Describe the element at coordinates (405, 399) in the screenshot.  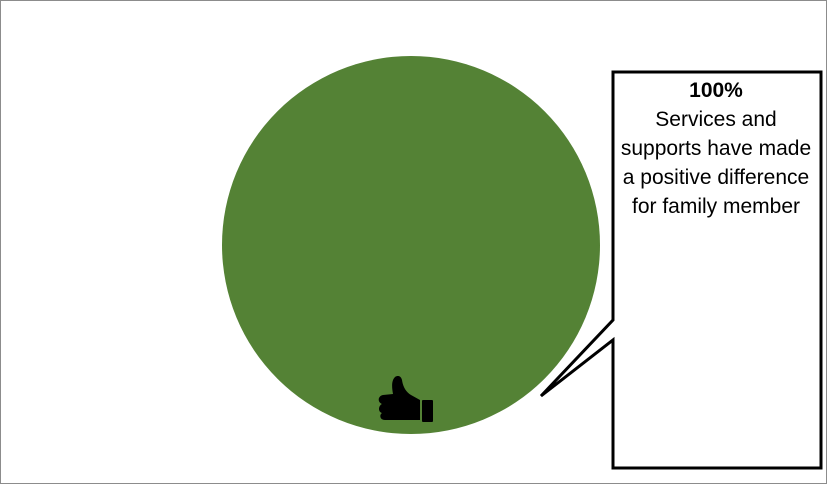
I see `thumbs-up-icon` at that location.